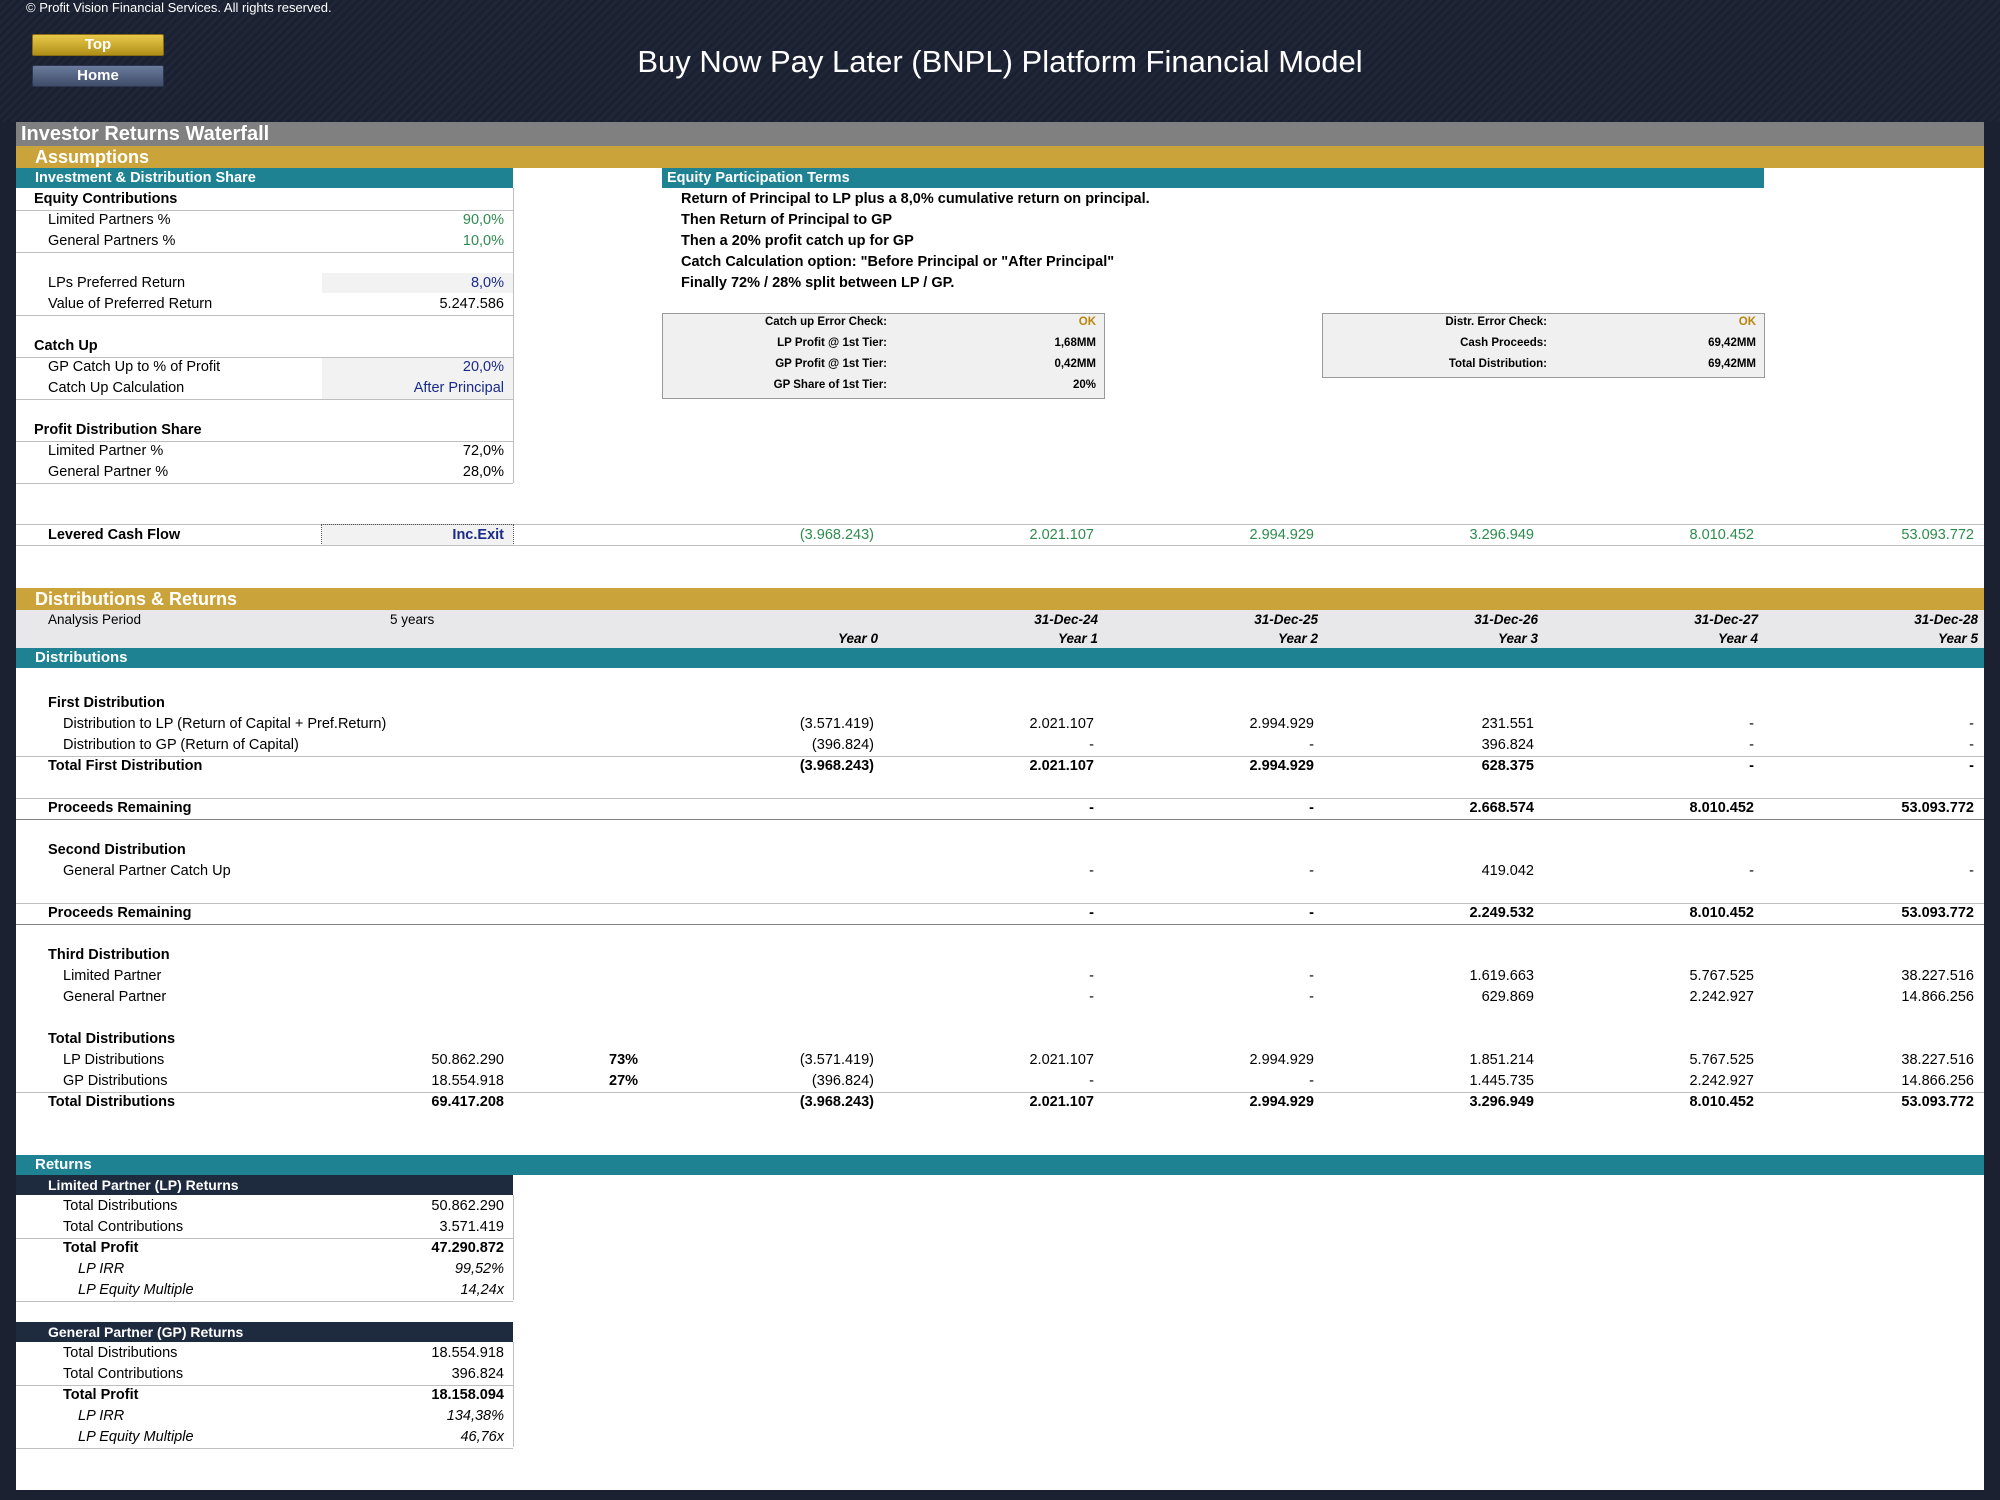  What do you see at coordinates (1501, 1102) in the screenshot?
I see `cell: 3.296.949` at bounding box center [1501, 1102].